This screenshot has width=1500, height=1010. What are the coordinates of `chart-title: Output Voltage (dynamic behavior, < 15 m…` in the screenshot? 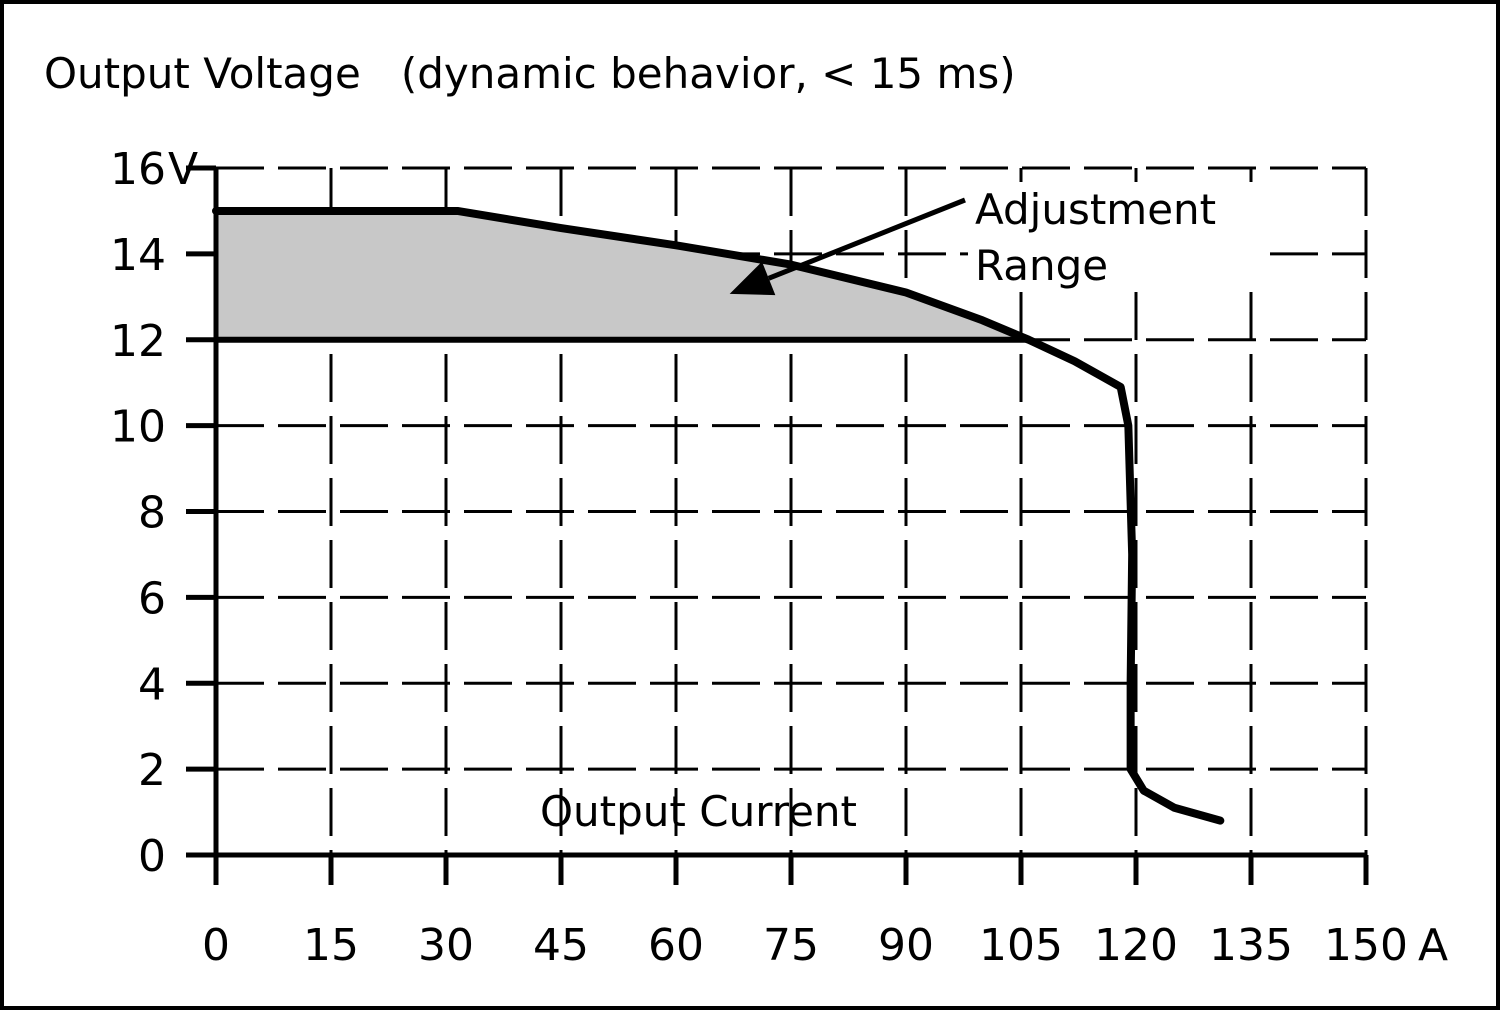 It's located at (530, 73).